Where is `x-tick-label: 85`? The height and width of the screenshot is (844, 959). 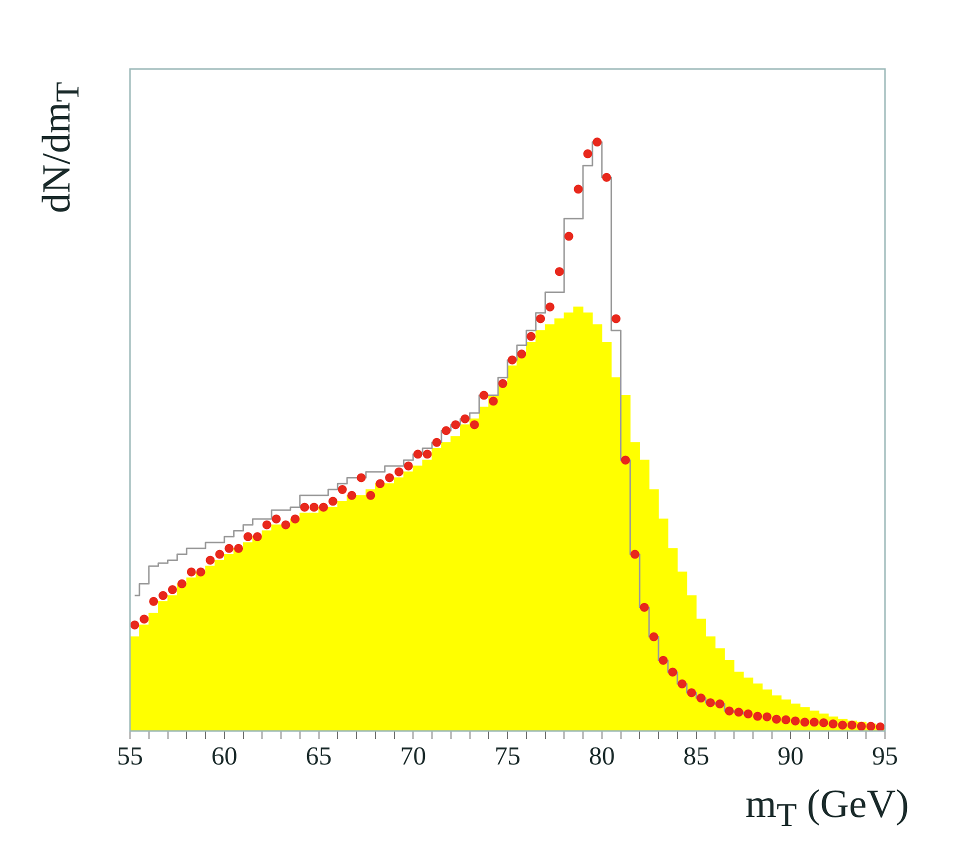
x-tick-label: 85 is located at coordinates (696, 755).